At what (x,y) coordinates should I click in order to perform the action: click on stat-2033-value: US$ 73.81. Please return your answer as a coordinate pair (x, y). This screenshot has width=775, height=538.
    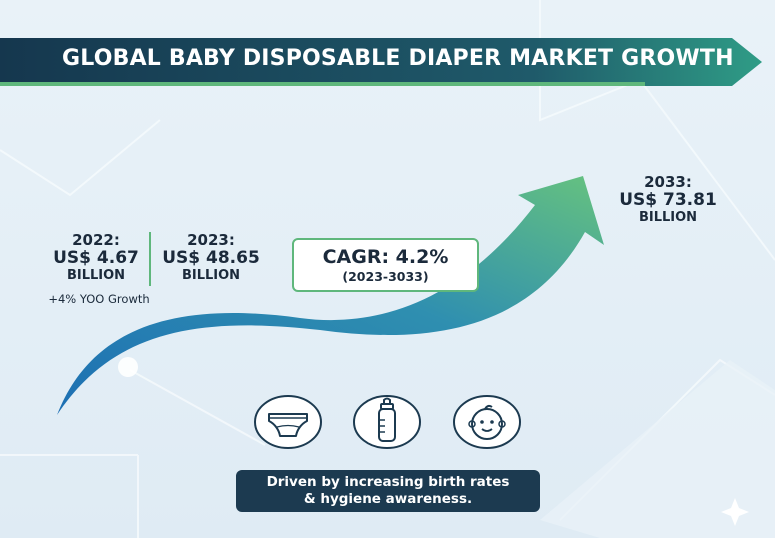
    Looking at the image, I should click on (668, 200).